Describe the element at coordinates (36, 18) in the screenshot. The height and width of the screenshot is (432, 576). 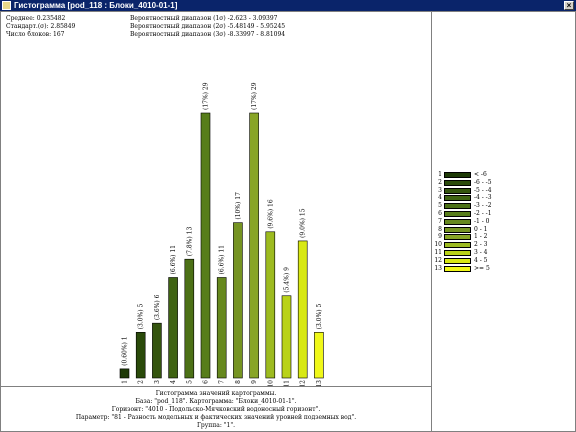
I see `stat-mean: Среднее: 0.235482` at that location.